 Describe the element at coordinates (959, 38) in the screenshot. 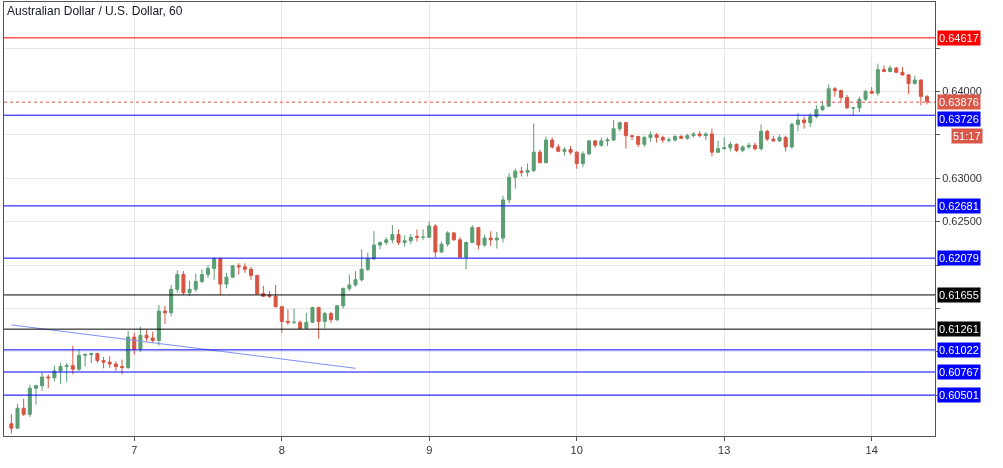

I see `ref-line-label: 0.64617` at that location.